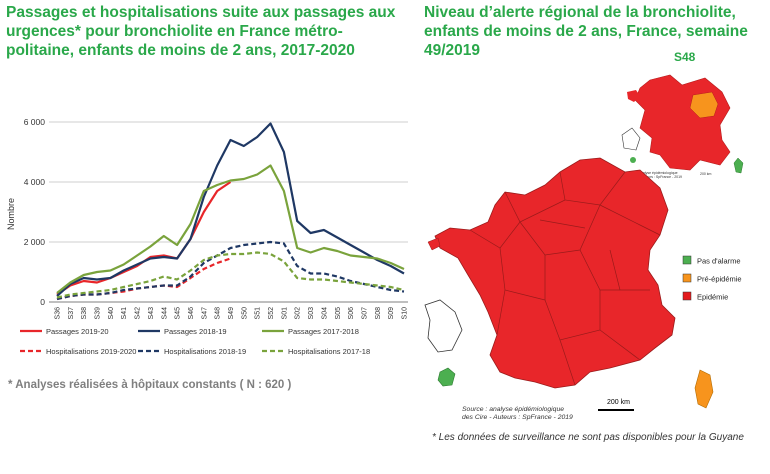 The width and height of the screenshot is (770, 474). I want to click on x-tick-label: S44, so click(164, 313).